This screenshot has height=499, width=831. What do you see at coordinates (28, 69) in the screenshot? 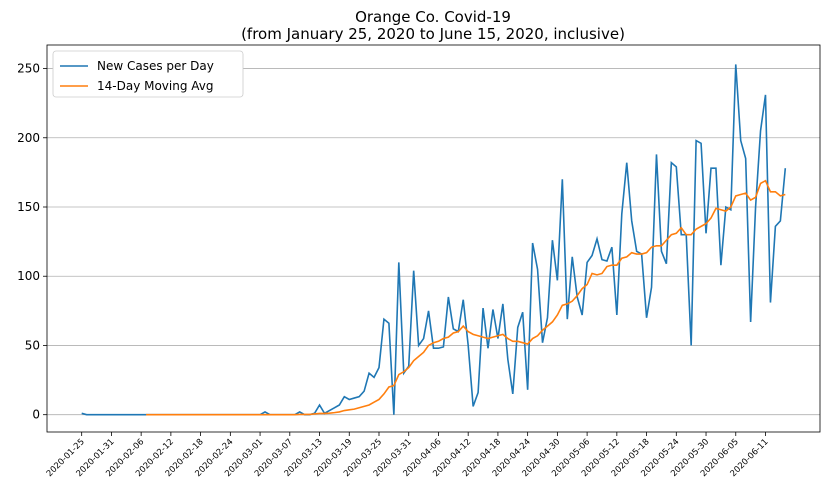
I see `y-tick-label: 250` at bounding box center [28, 69].